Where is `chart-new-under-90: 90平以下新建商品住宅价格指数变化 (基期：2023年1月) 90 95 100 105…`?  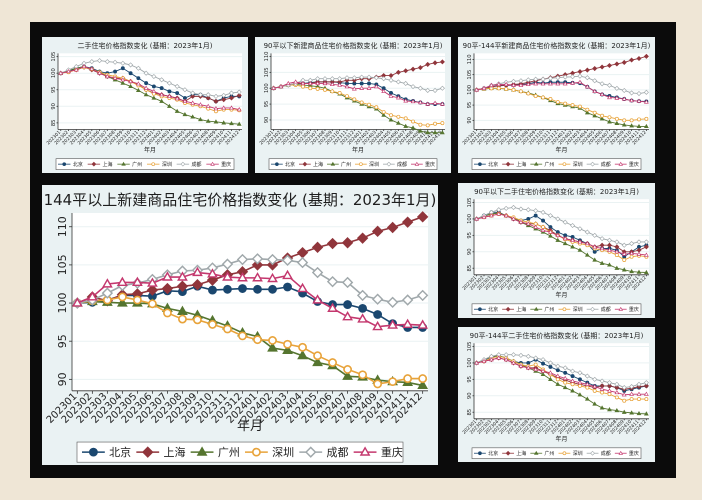 chart-new-under-90: 90平以下新建商品住宅价格指数变化 (基期：2023年1月) 90 95 100 105… is located at coordinates (353, 105).